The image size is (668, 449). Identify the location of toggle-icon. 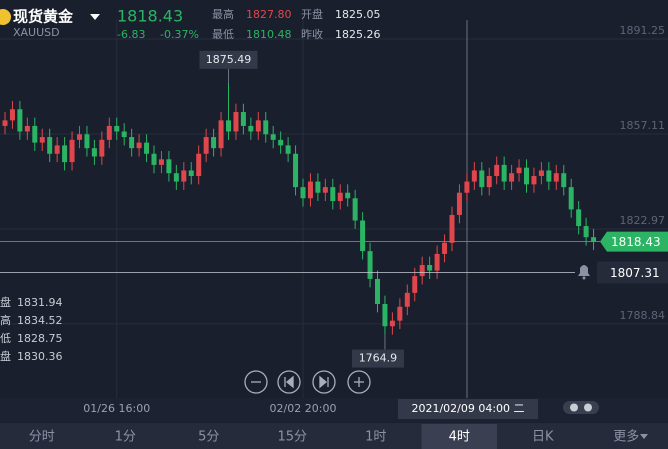
(581, 407).